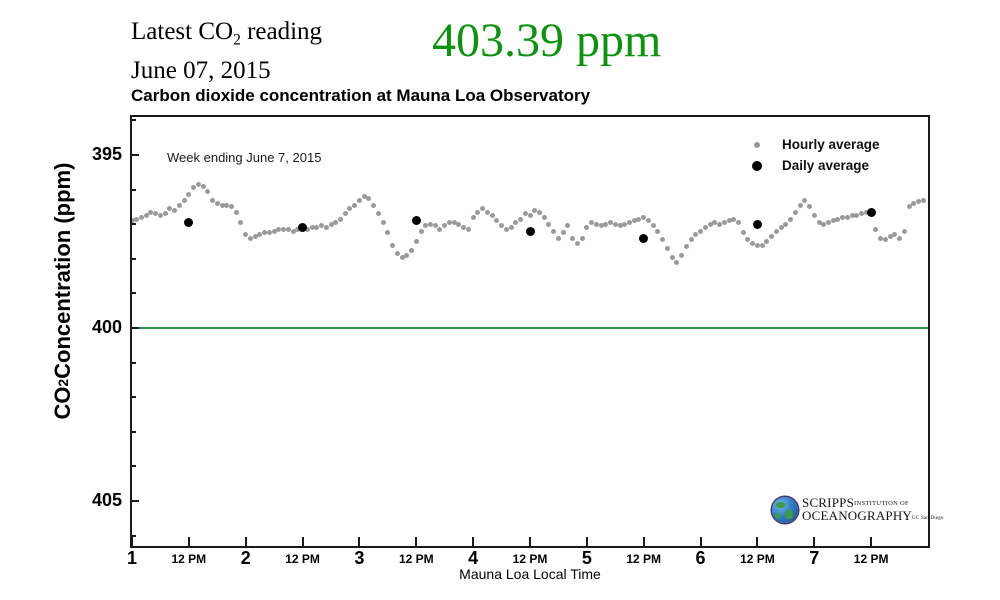 The width and height of the screenshot is (1000, 600). Describe the element at coordinates (855, 502) in the screenshot. I see `scripps-logo-line1: SCRIPPSINSTITUTION OF` at that location.